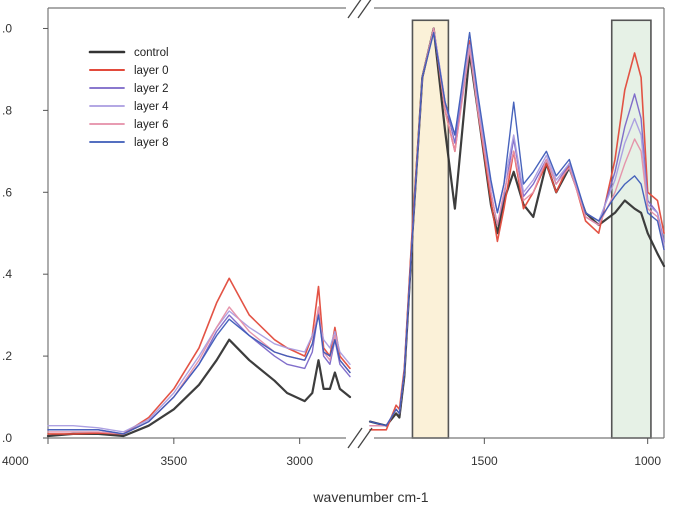 Image resolution: width=683 pixels, height=514 pixels. I want to click on y-tick-label-0: .0, so click(7, 438).